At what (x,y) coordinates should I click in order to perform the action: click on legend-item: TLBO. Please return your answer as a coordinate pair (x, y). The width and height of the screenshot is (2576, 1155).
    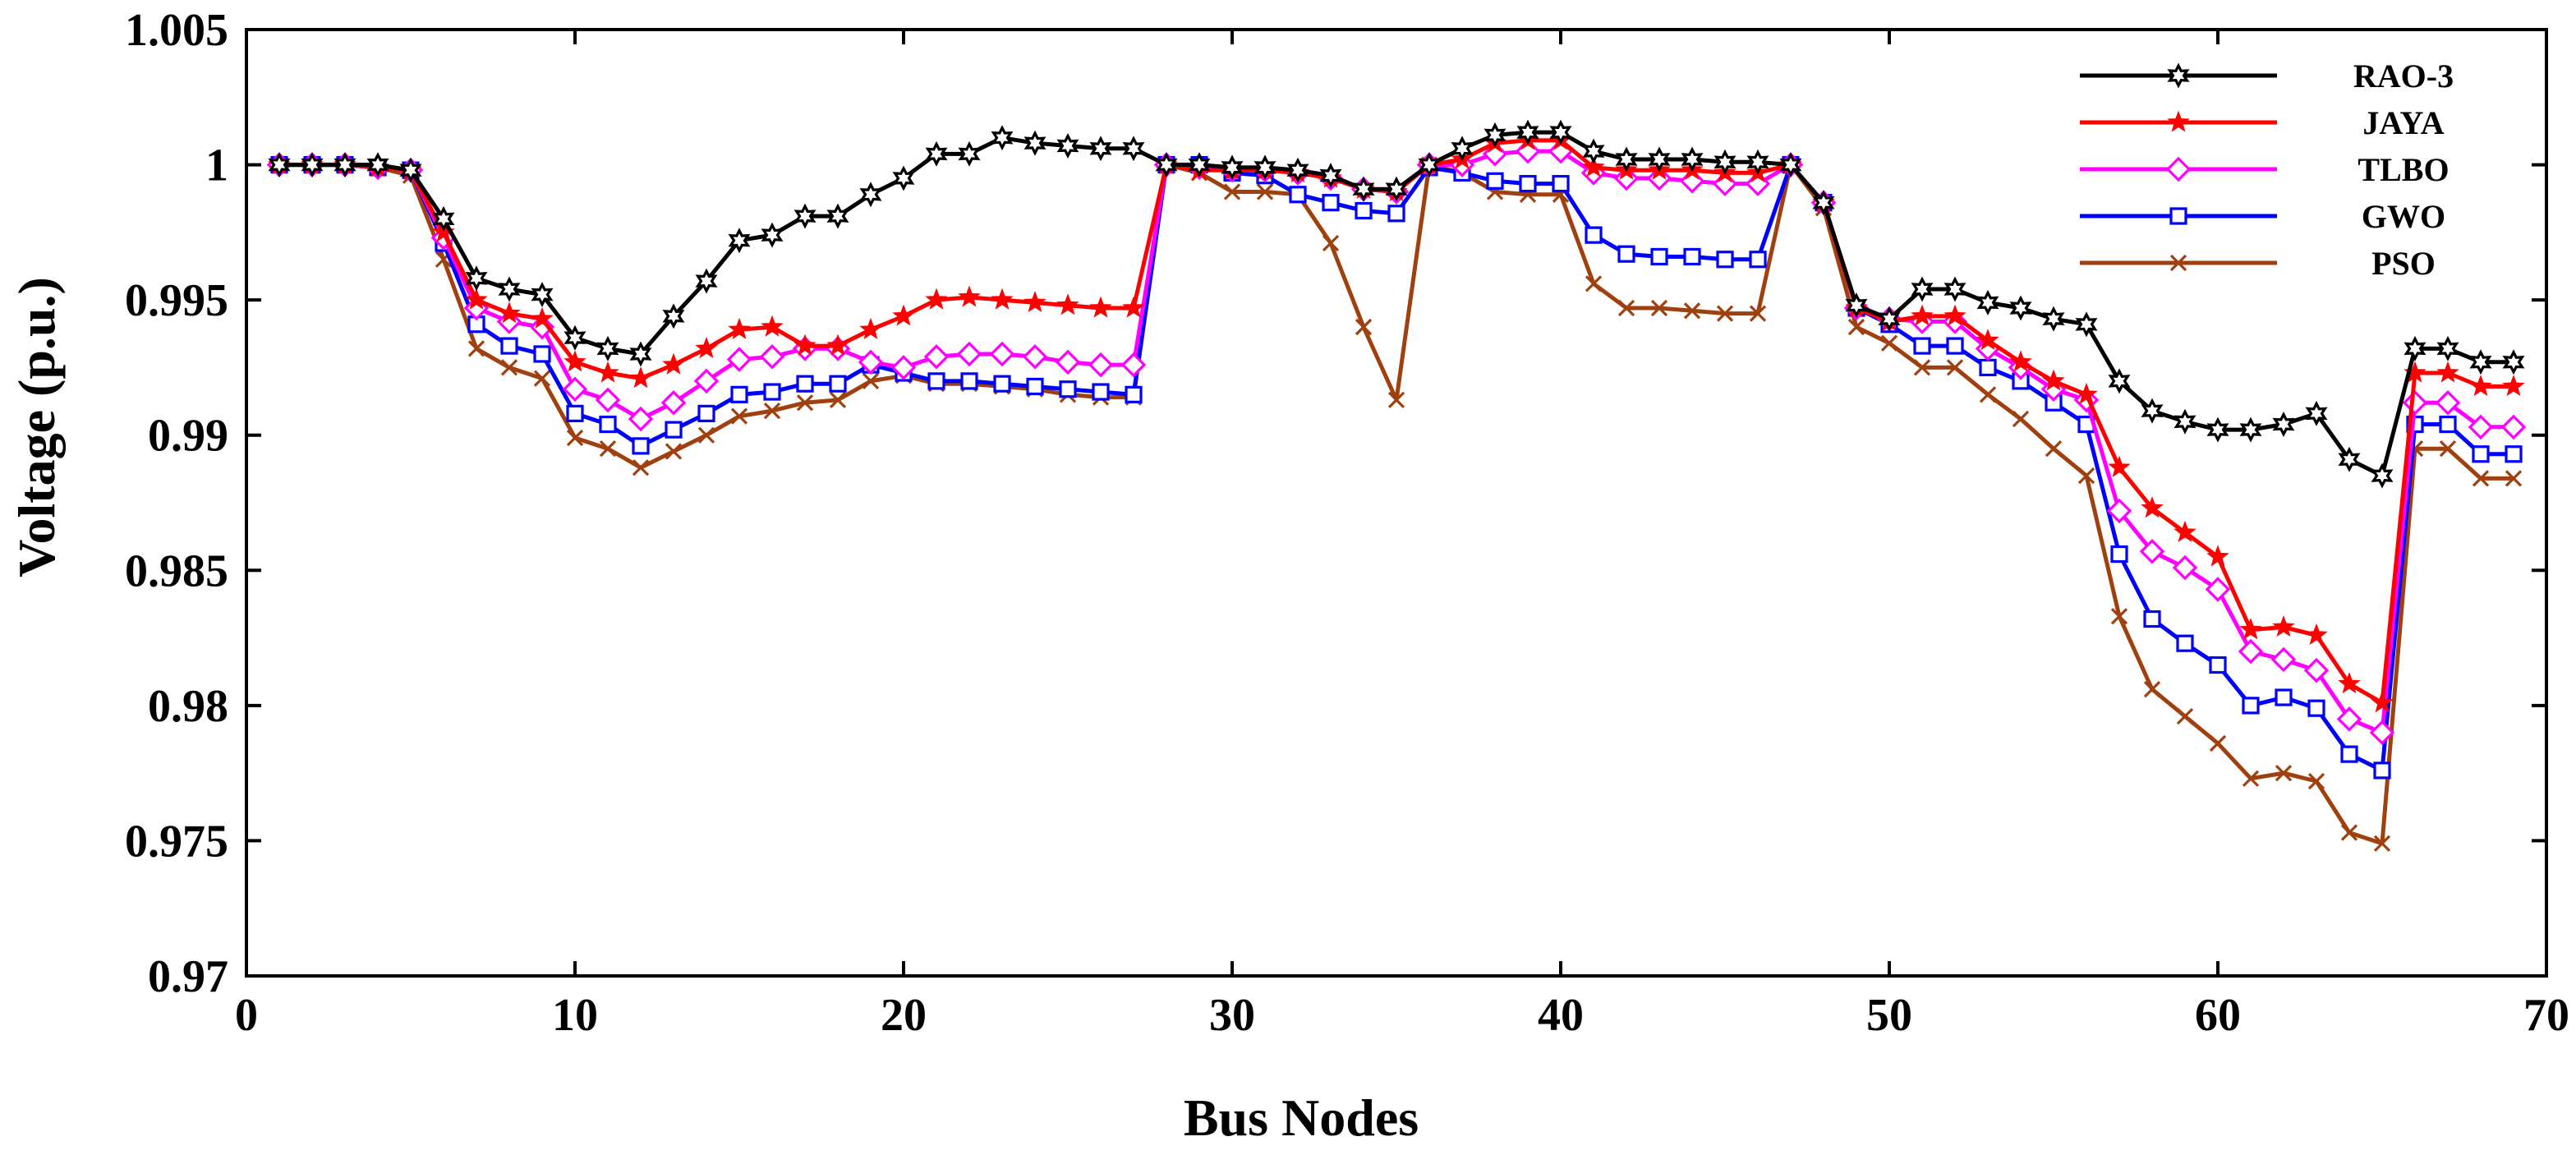
    Looking at the image, I should click on (2265, 169).